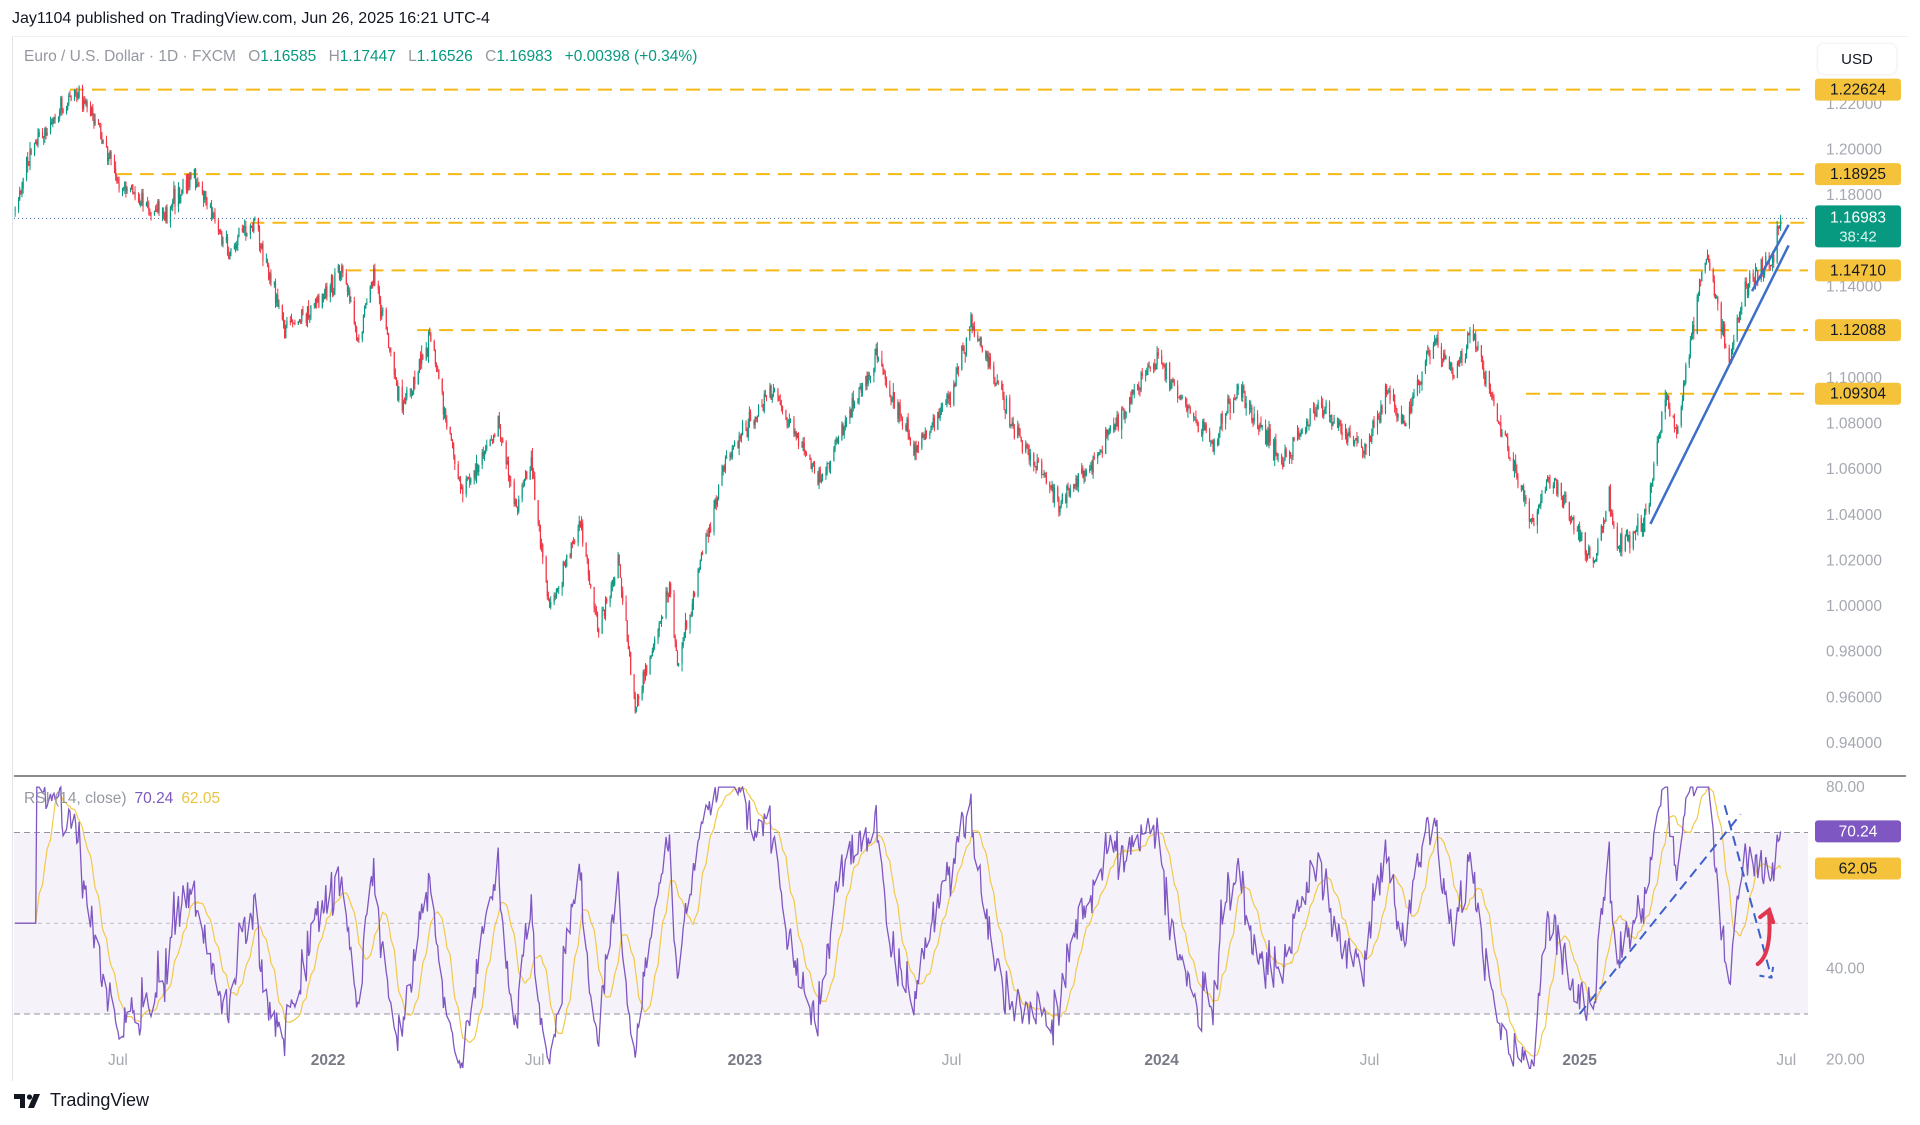 The image size is (1920, 1125). What do you see at coordinates (1857, 59) in the screenshot?
I see `currency-button: USD` at bounding box center [1857, 59].